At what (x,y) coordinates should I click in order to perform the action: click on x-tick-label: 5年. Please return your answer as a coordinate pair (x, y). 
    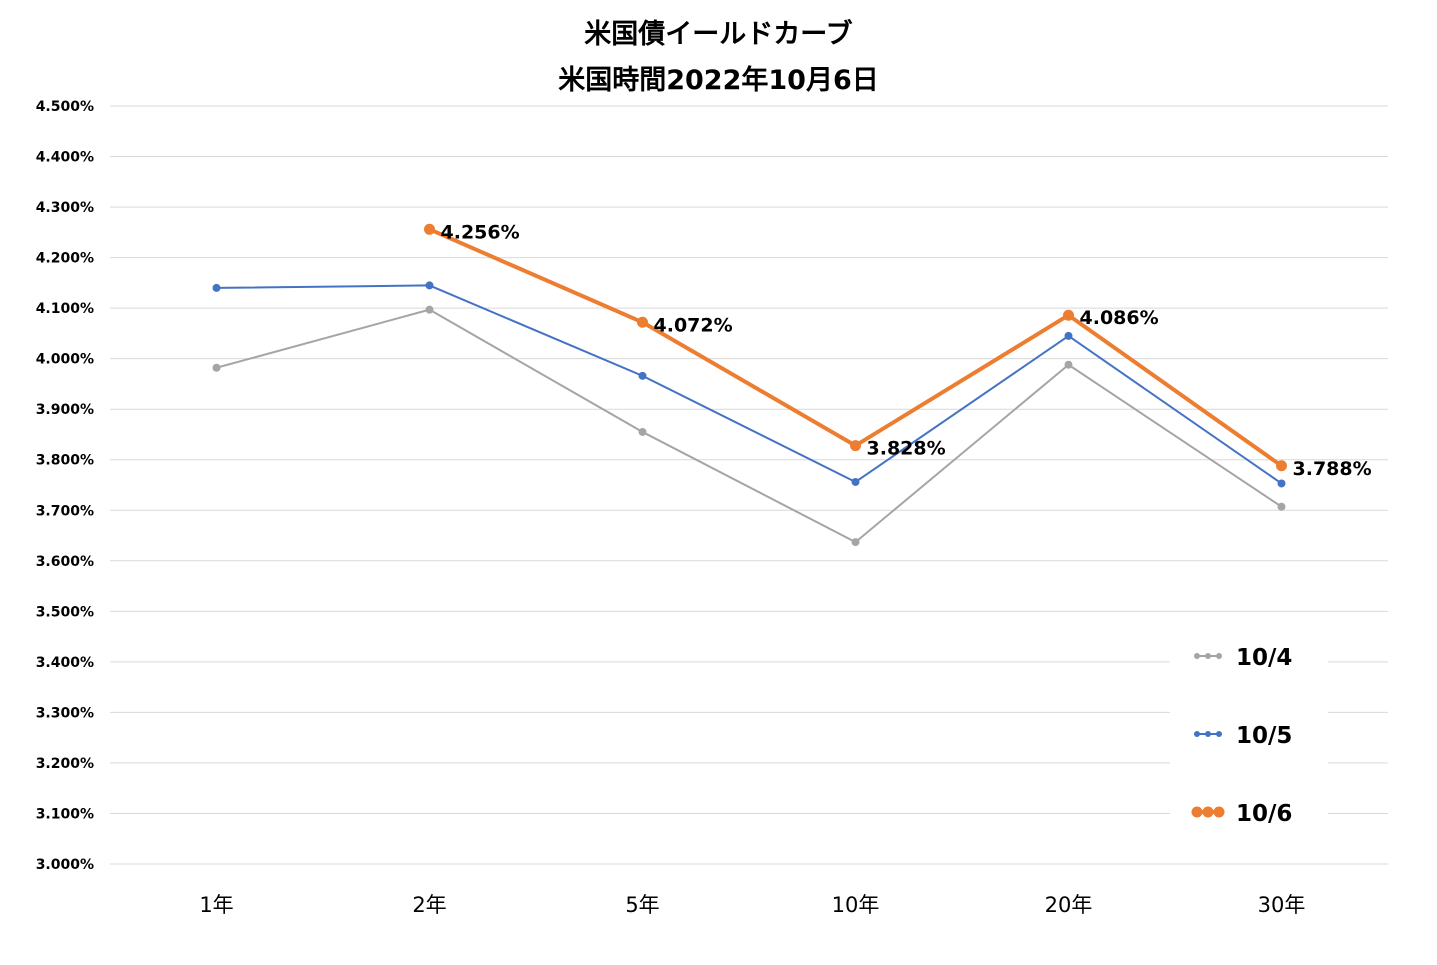
    Looking at the image, I should click on (642, 905).